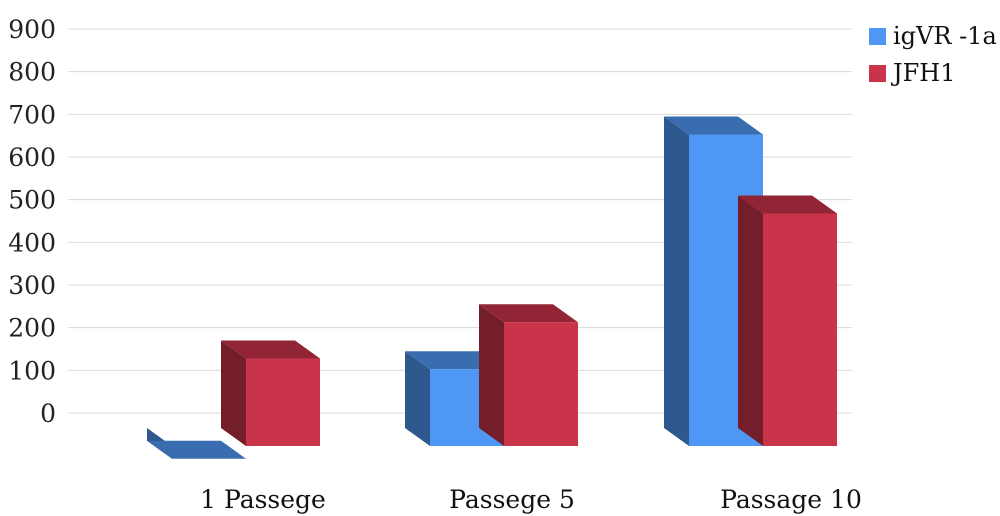 The width and height of the screenshot is (1000, 516). I want to click on x-category-label: 1 Passege, so click(263, 499).